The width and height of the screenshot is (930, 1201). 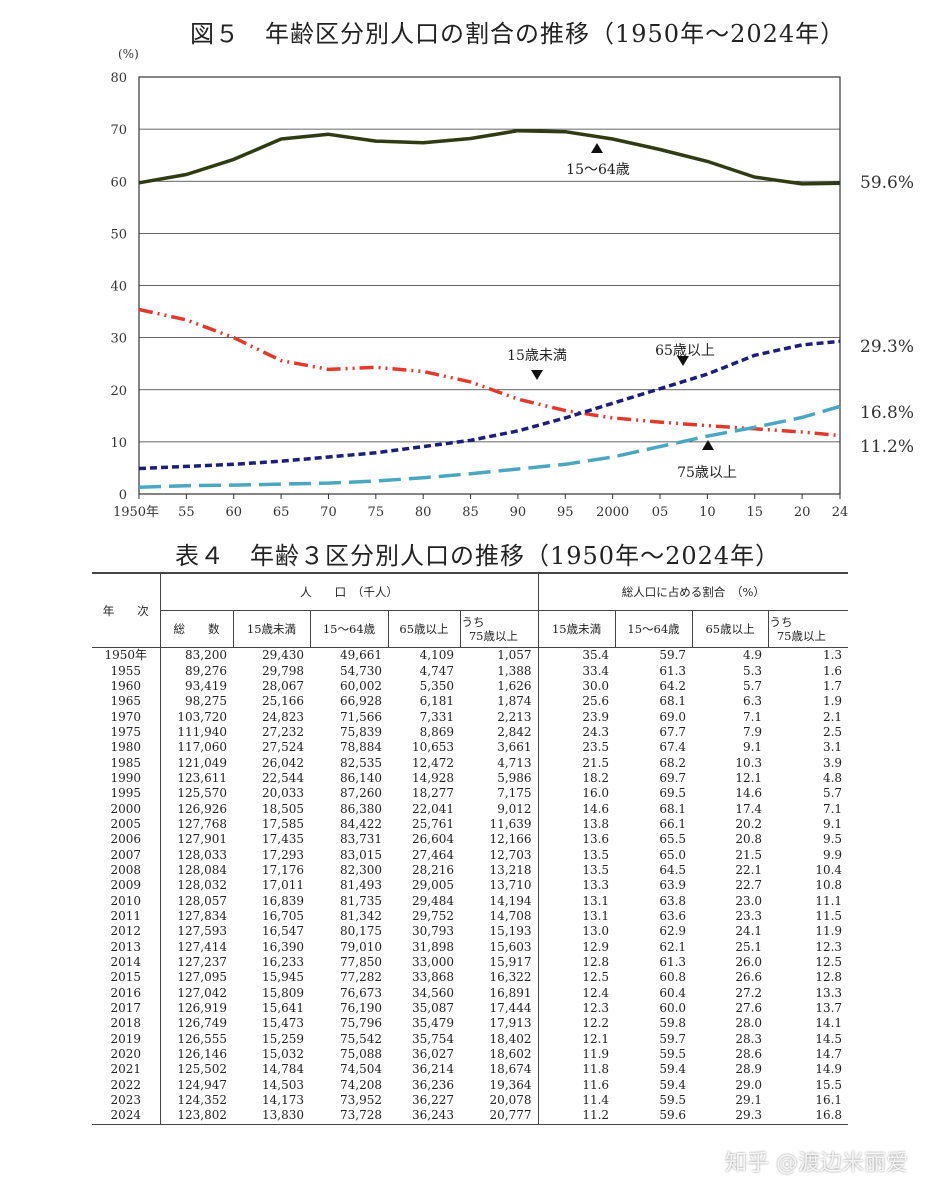 I want to click on value-cell: 29,005, so click(x=433, y=885).